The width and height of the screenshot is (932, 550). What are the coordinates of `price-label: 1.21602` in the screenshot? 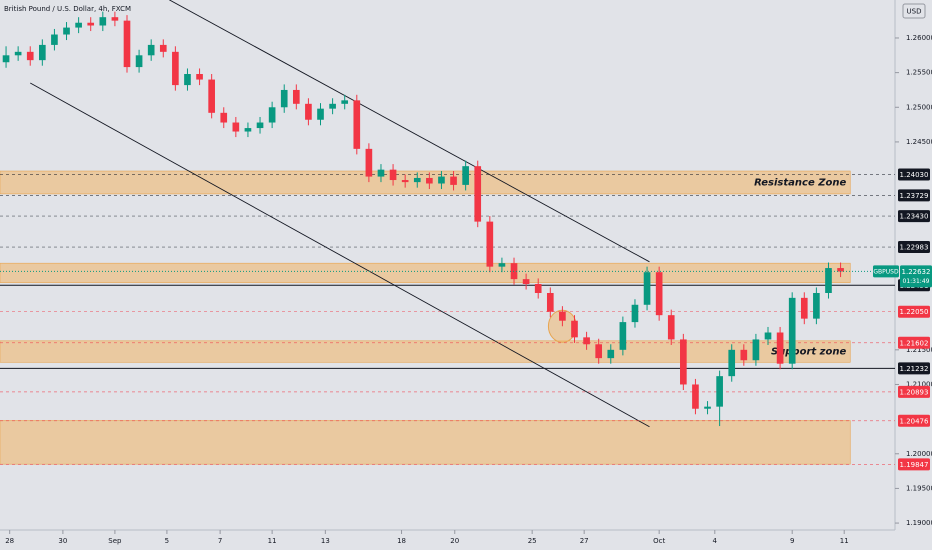 It's located at (914, 343).